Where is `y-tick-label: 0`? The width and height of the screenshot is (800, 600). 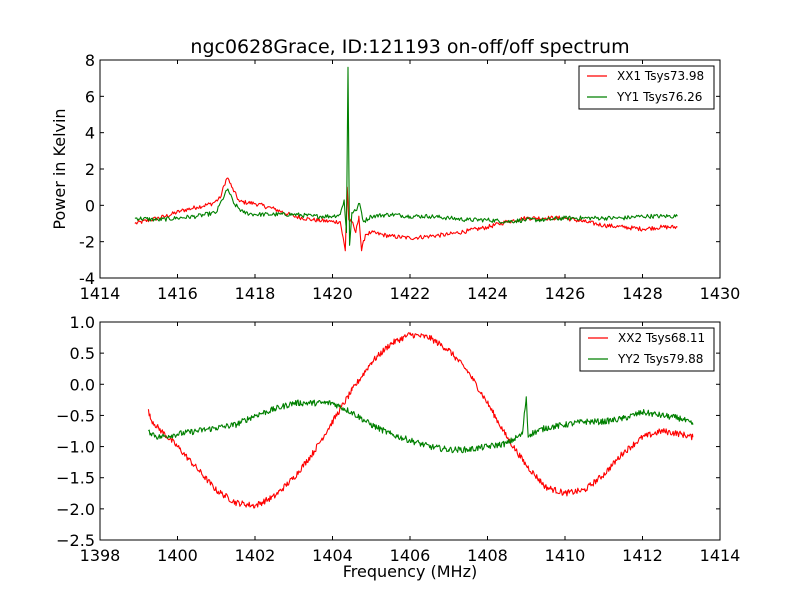 y-tick-label: 0 is located at coordinates (90, 205).